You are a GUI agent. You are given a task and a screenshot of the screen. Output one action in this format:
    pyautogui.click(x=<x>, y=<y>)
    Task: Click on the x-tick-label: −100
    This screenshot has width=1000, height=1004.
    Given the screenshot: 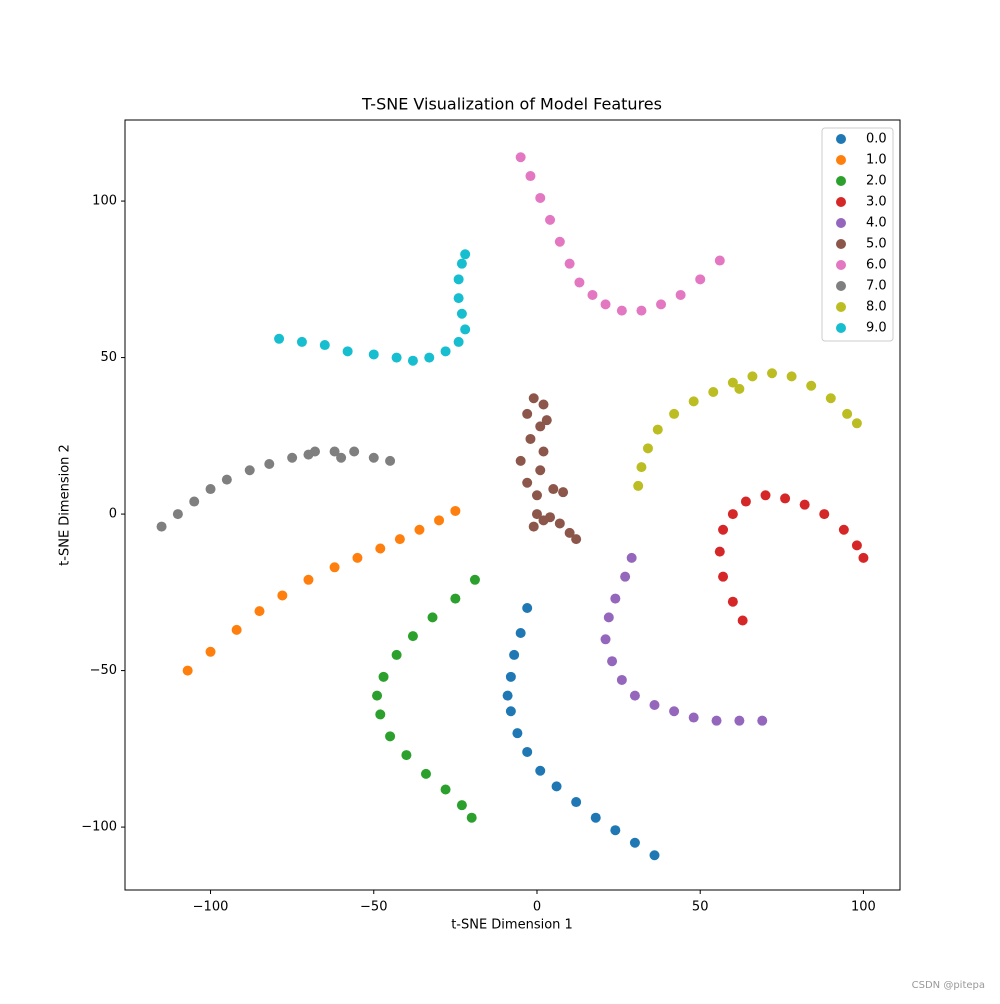 What is the action you would take?
    pyautogui.click(x=211, y=907)
    